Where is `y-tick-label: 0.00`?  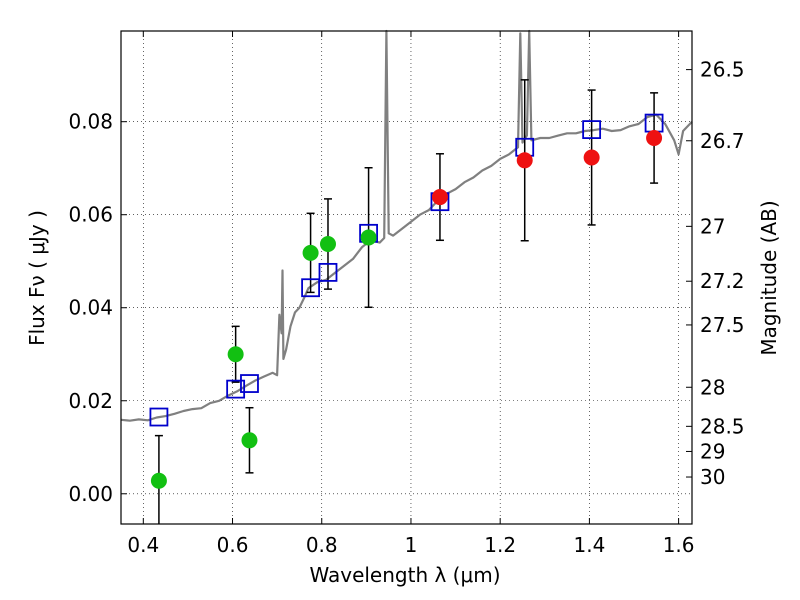 y-tick-label: 0.00 is located at coordinates (90, 494).